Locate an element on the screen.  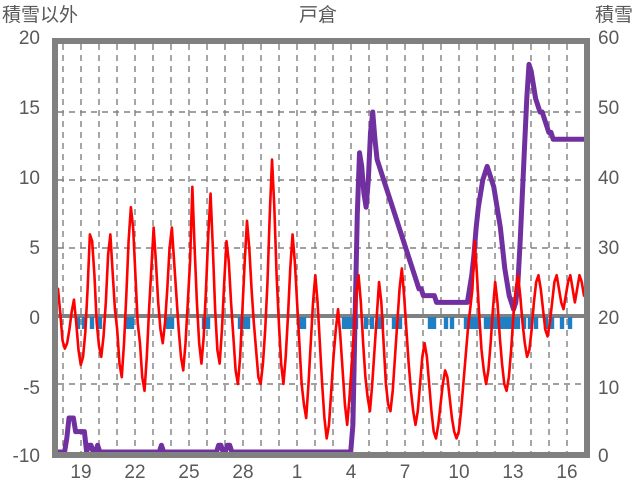
xtick-7: 7 is located at coordinates (405, 472).